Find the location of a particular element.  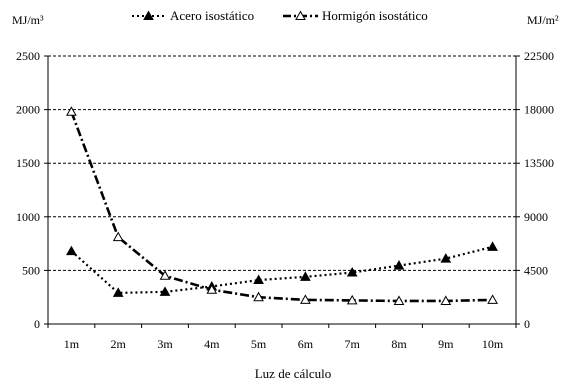

legend-marker-hormigon is located at coordinates (300, 15).